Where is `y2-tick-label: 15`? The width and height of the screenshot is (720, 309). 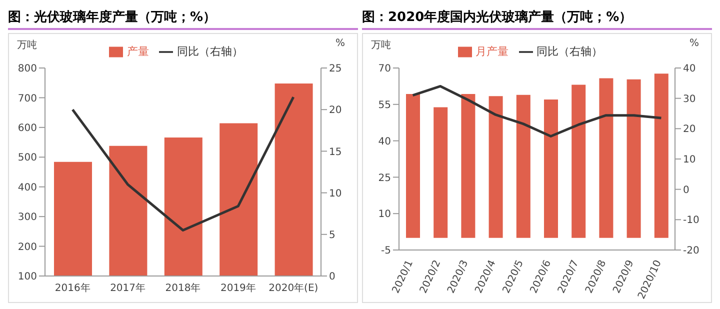
y2-tick-label: 15 is located at coordinates (335, 152).